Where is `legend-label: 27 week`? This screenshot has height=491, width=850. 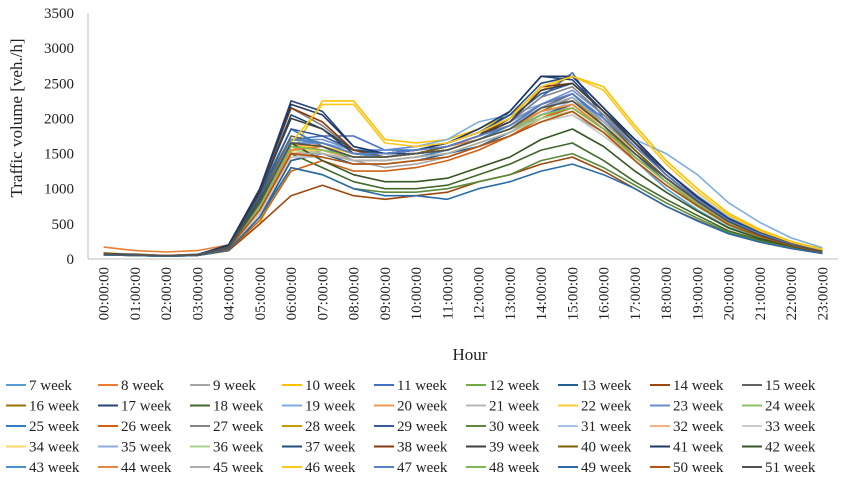
legend-label: 27 week is located at coordinates (238, 427).